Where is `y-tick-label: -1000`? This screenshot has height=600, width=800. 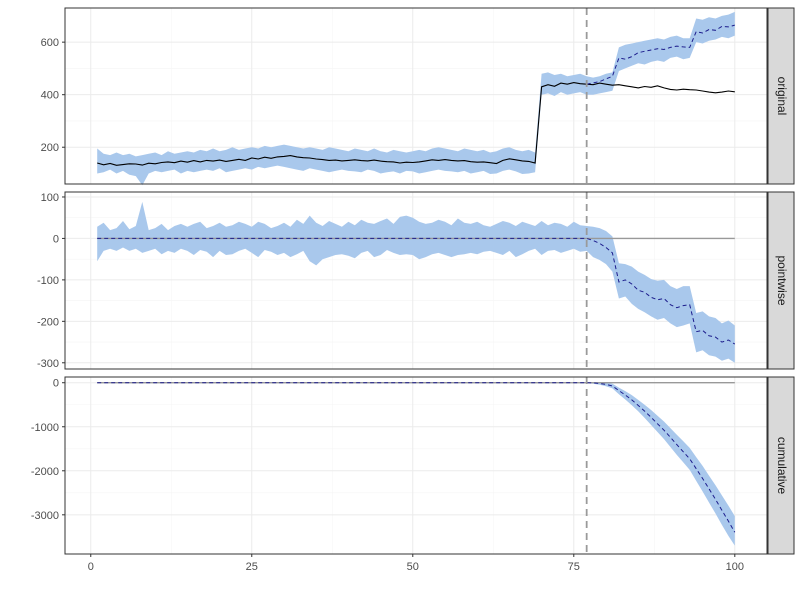 y-tick-label: -1000 is located at coordinates (45, 428).